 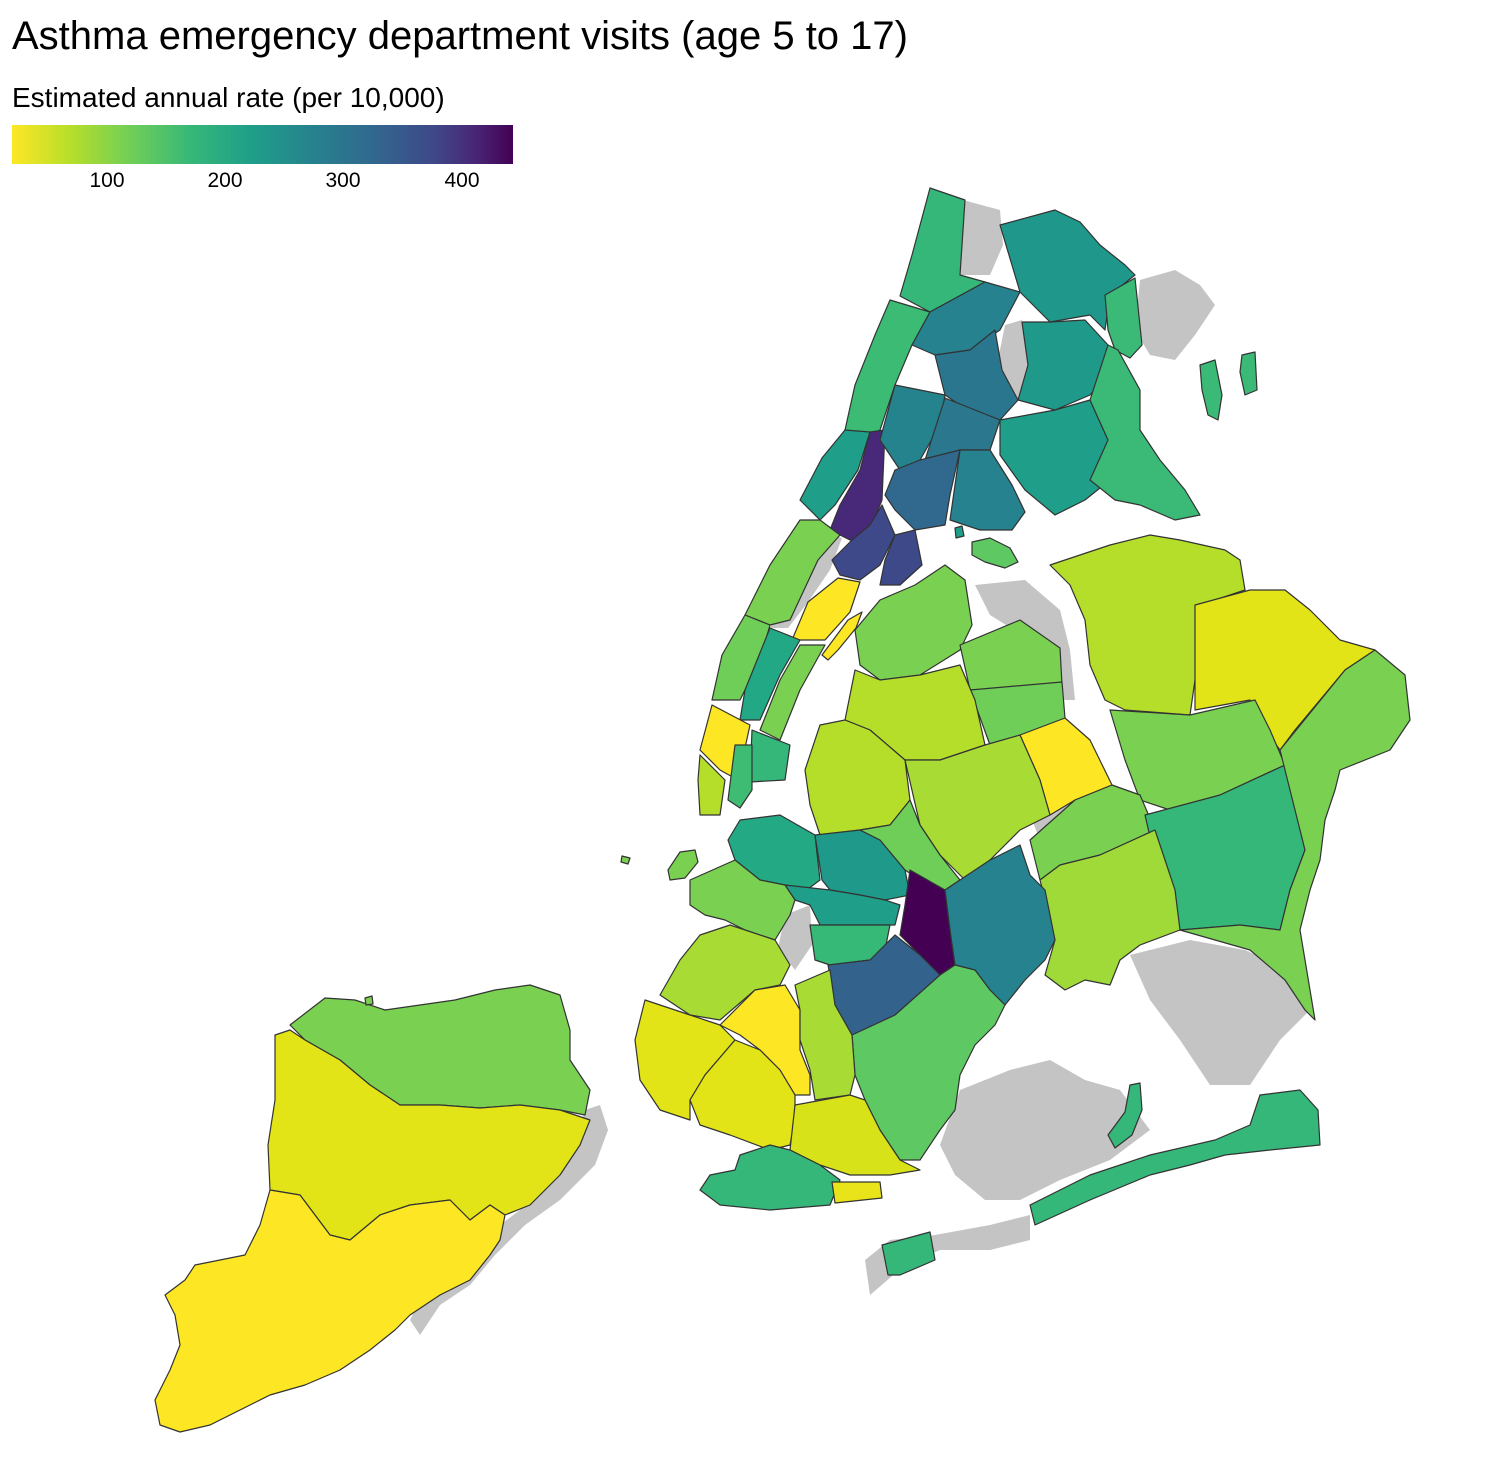 I want to click on island-city-island, so click(x=1248, y=373).